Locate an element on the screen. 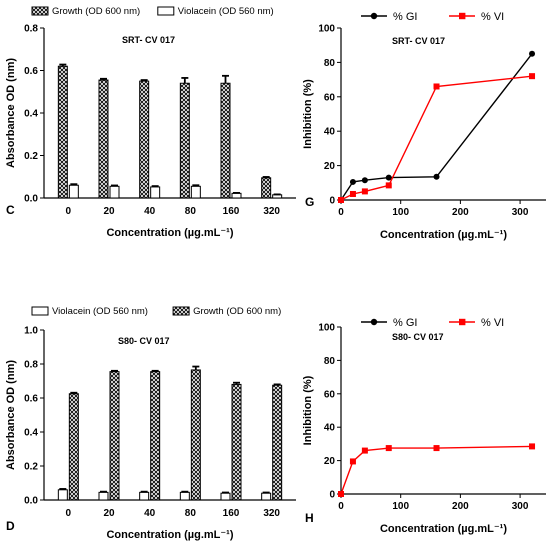  chart-h-legend-label: % VI is located at coordinates (492, 323).